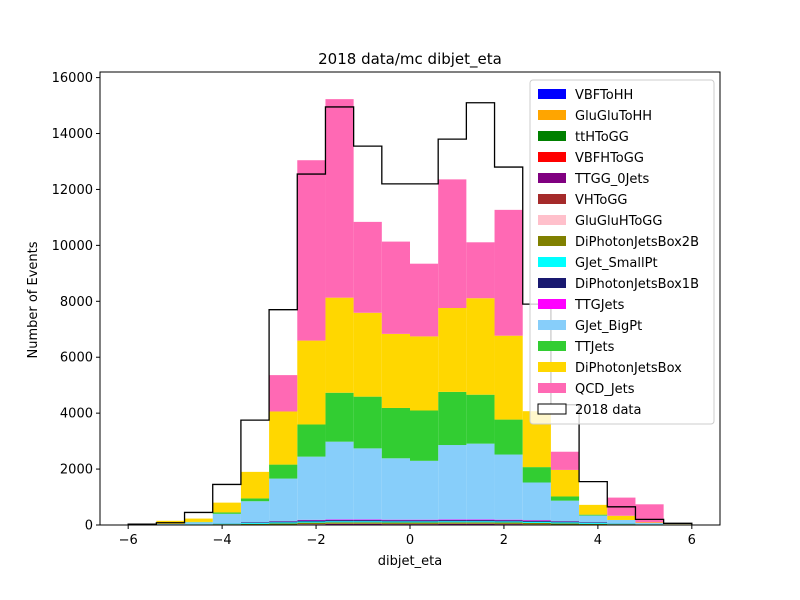 This screenshot has height=600, width=800. I want to click on legend-label-ttHToGG: ttHToGG, so click(602, 137).